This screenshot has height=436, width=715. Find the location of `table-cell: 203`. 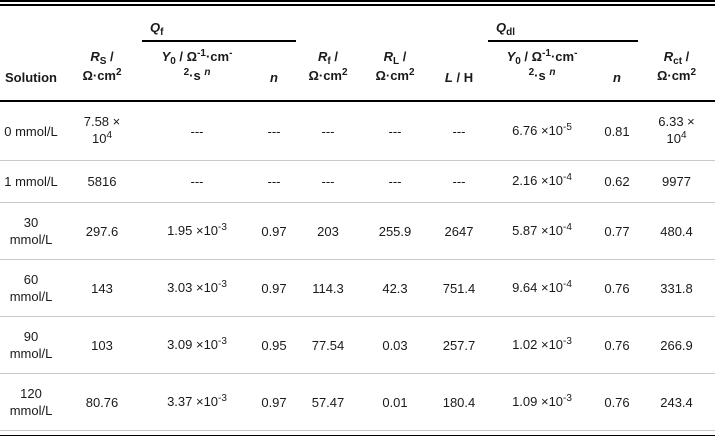

table-cell: 203 is located at coordinates (328, 231).